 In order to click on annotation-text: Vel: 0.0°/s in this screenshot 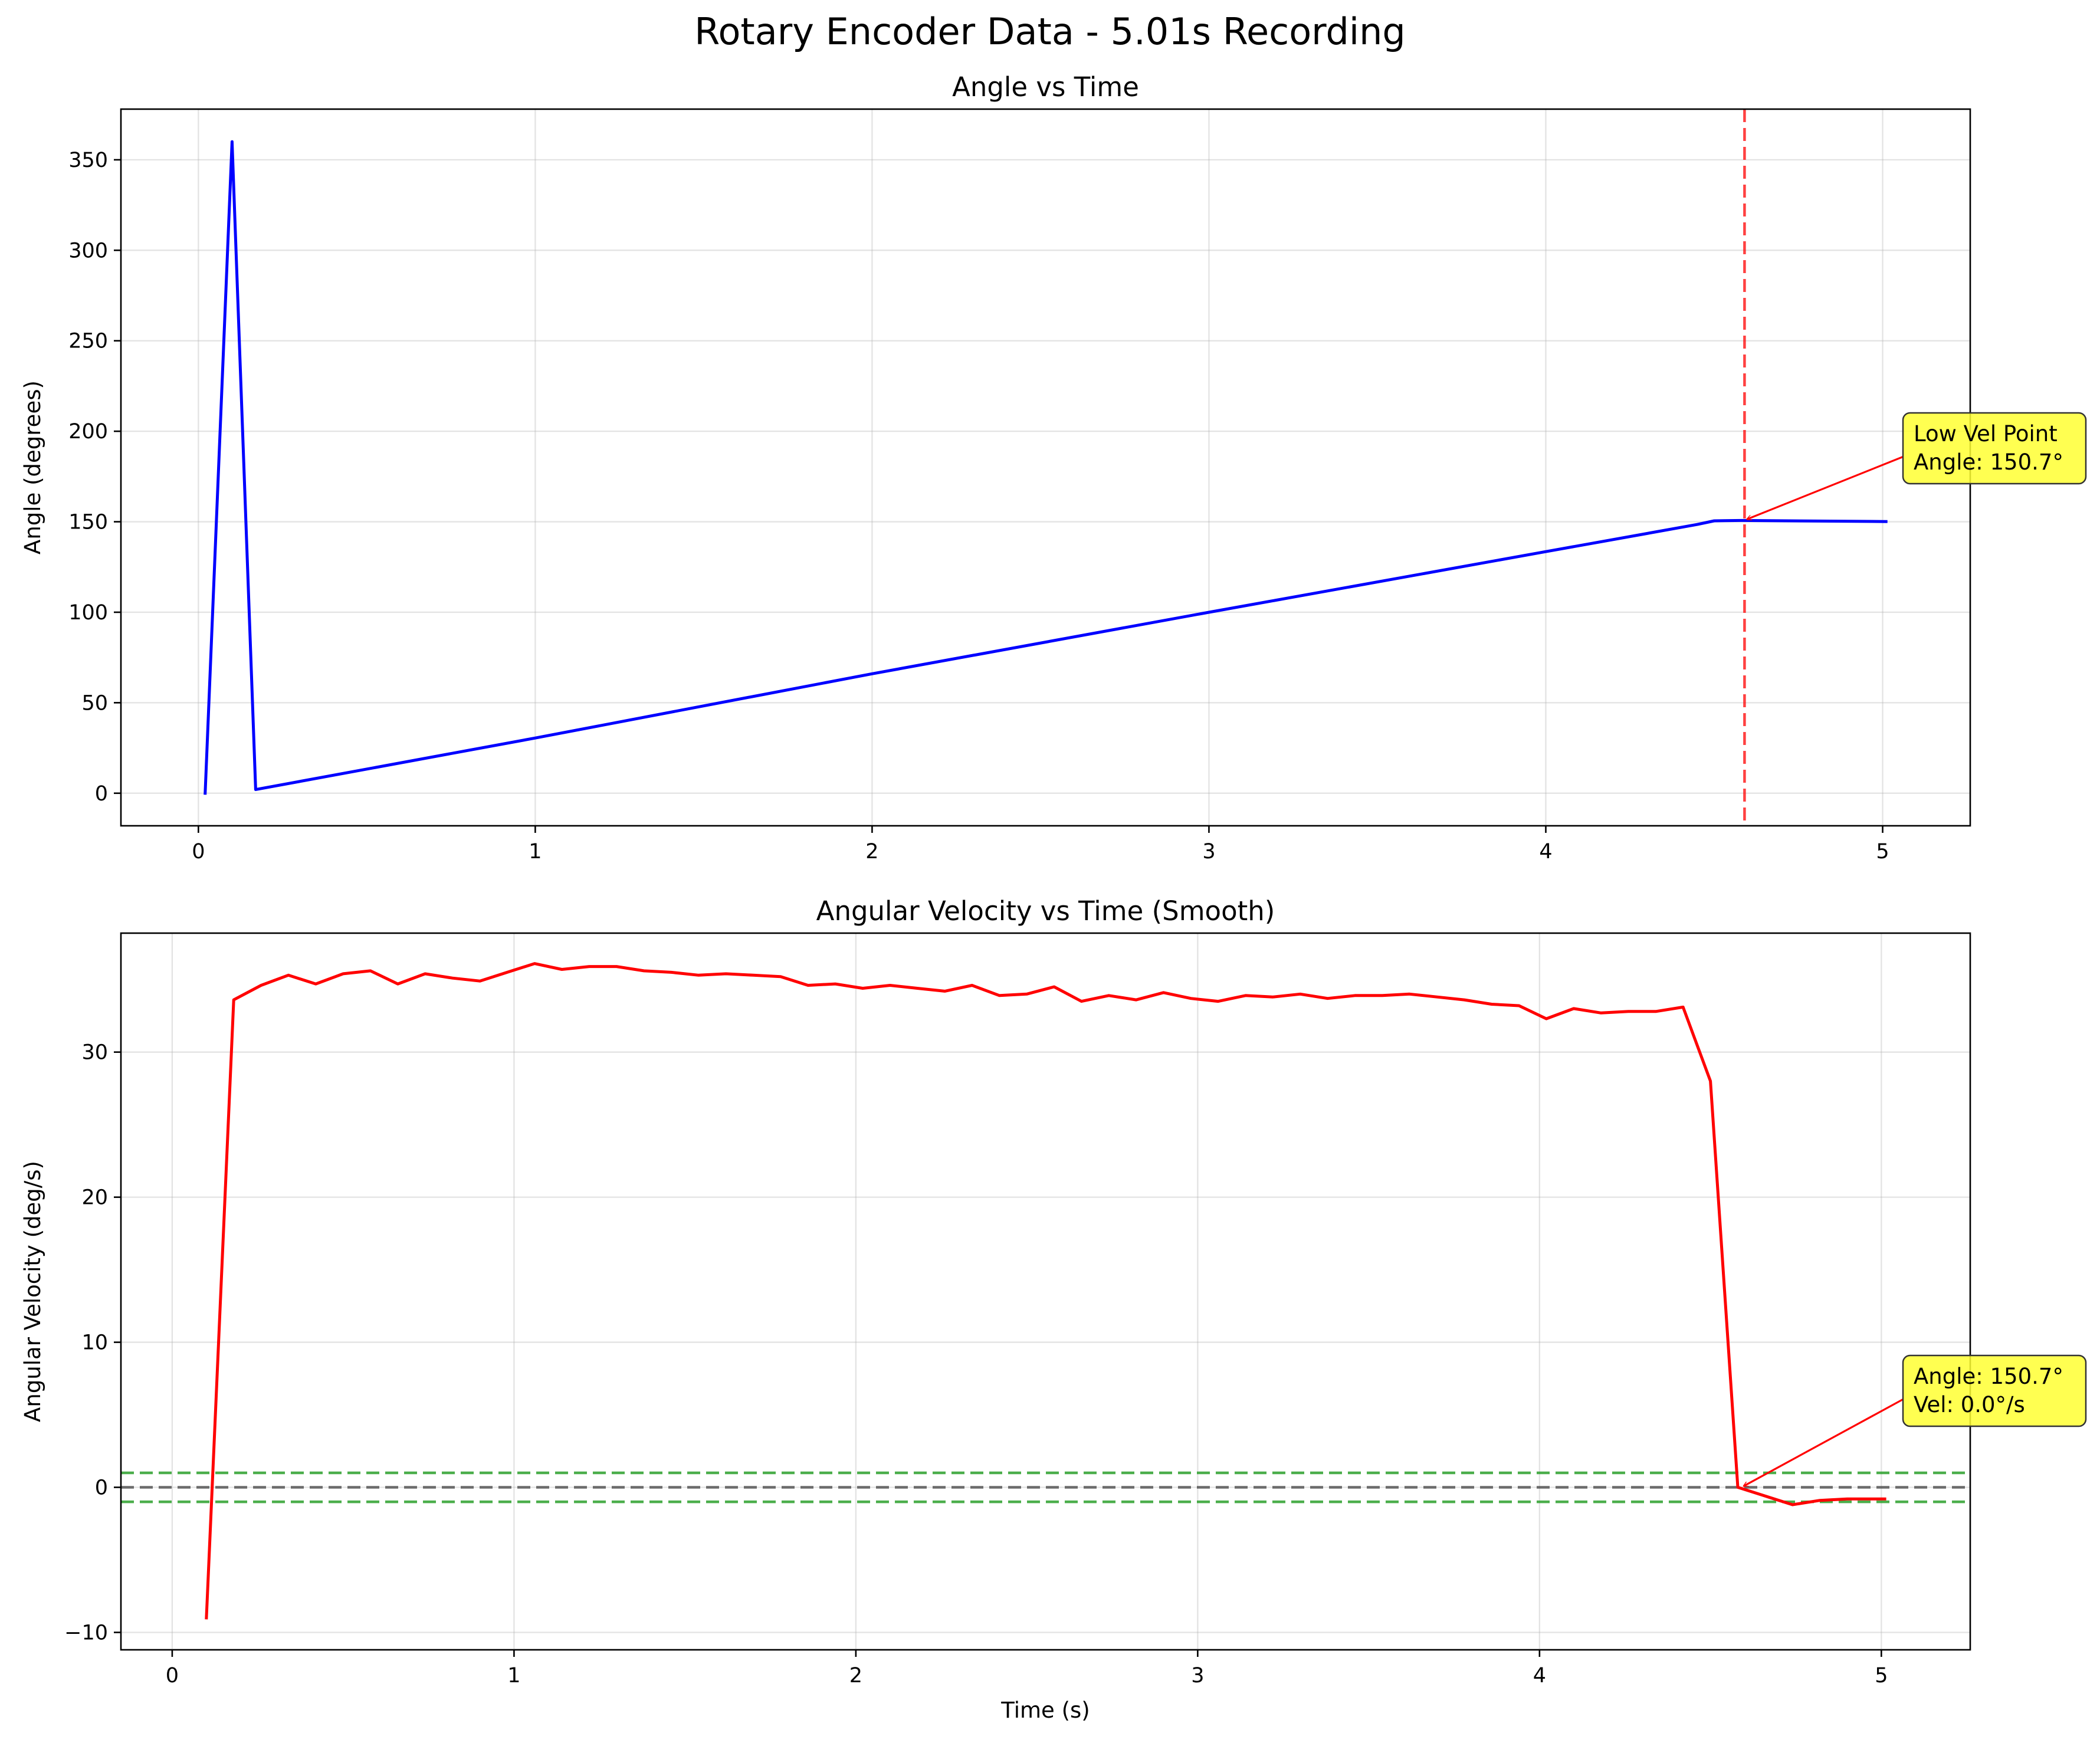, I will do `click(1969, 1404)`.